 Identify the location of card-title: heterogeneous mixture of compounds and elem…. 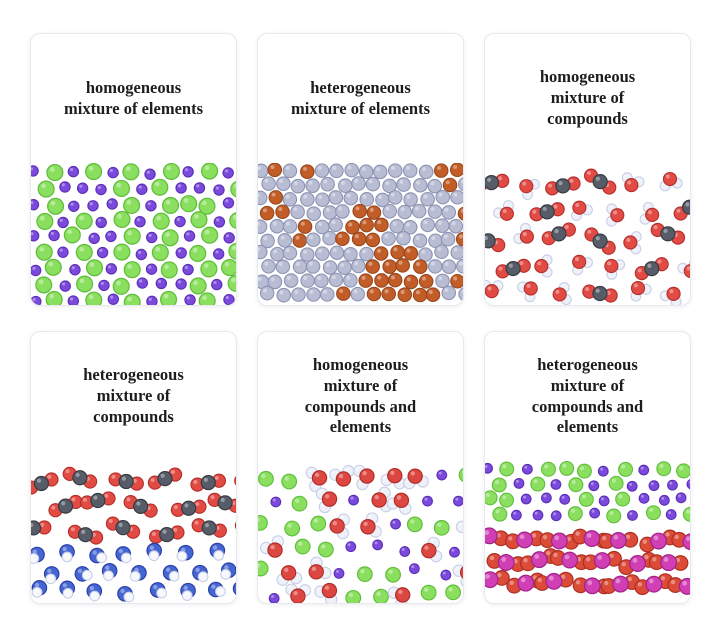
(587, 395).